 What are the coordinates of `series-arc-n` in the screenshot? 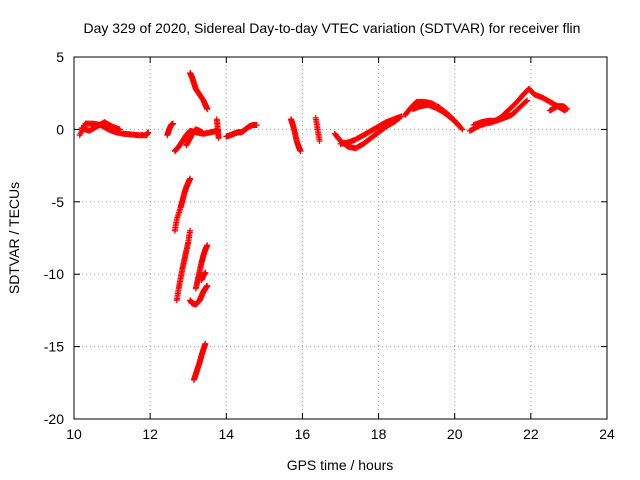 It's located at (435, 115).